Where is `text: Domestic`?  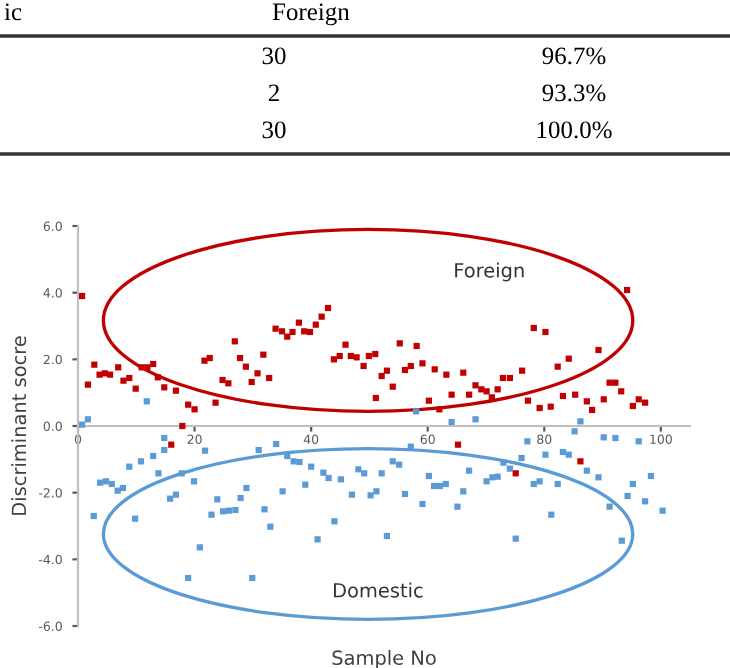 text: Domestic is located at coordinates (378, 590).